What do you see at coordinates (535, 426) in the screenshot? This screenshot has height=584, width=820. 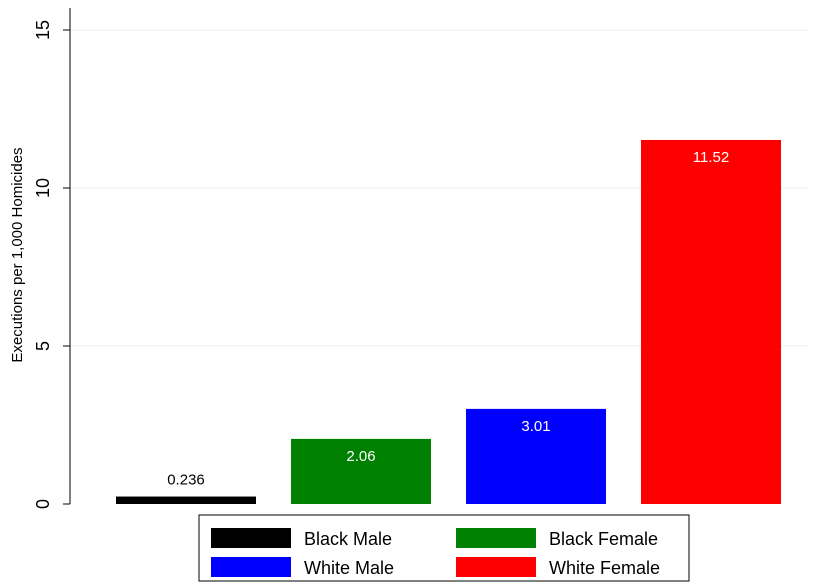 I see `data-label: 3.01` at bounding box center [535, 426].